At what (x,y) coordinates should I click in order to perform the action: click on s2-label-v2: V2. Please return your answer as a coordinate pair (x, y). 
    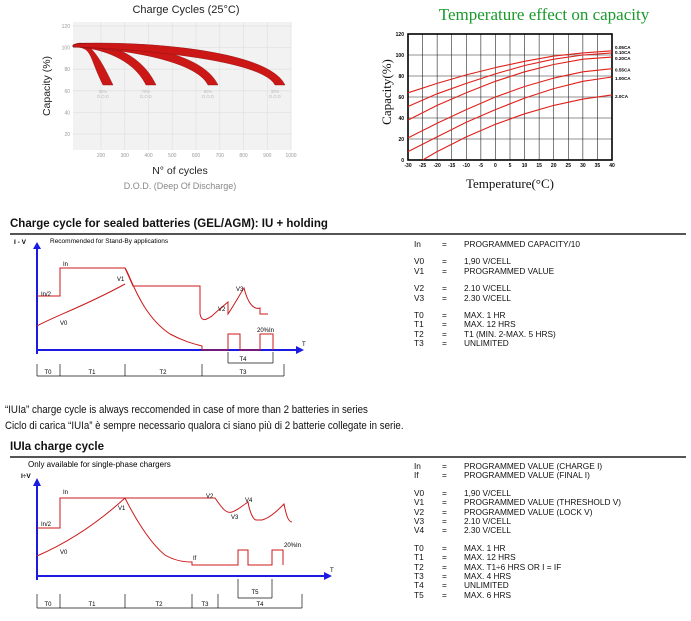
    Looking at the image, I should click on (210, 497).